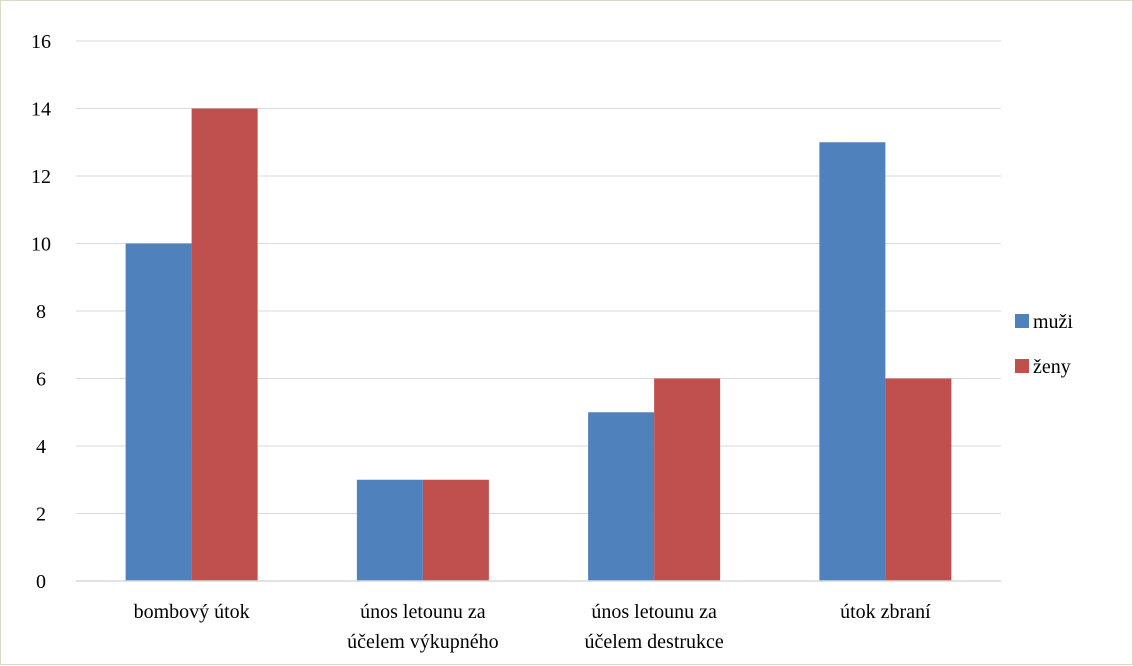  I want to click on y-tick-label: 14, so click(41, 110).